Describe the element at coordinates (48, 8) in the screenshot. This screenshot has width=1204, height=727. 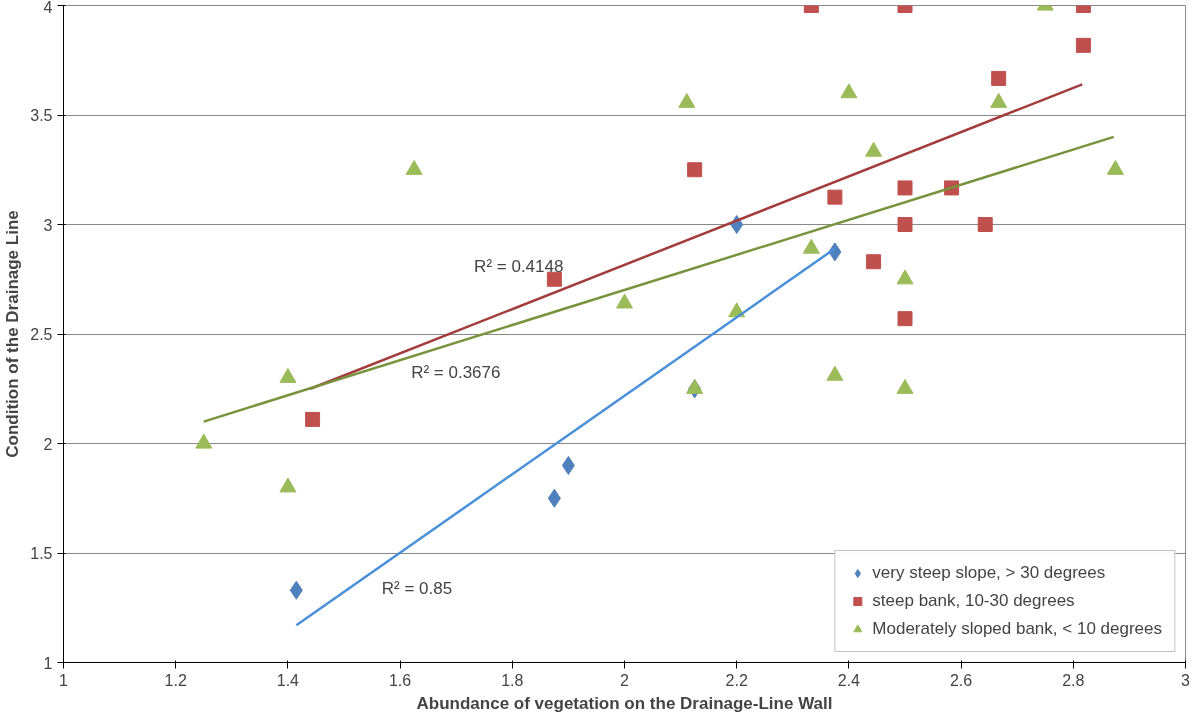
I see `y-tick-label: 4` at that location.